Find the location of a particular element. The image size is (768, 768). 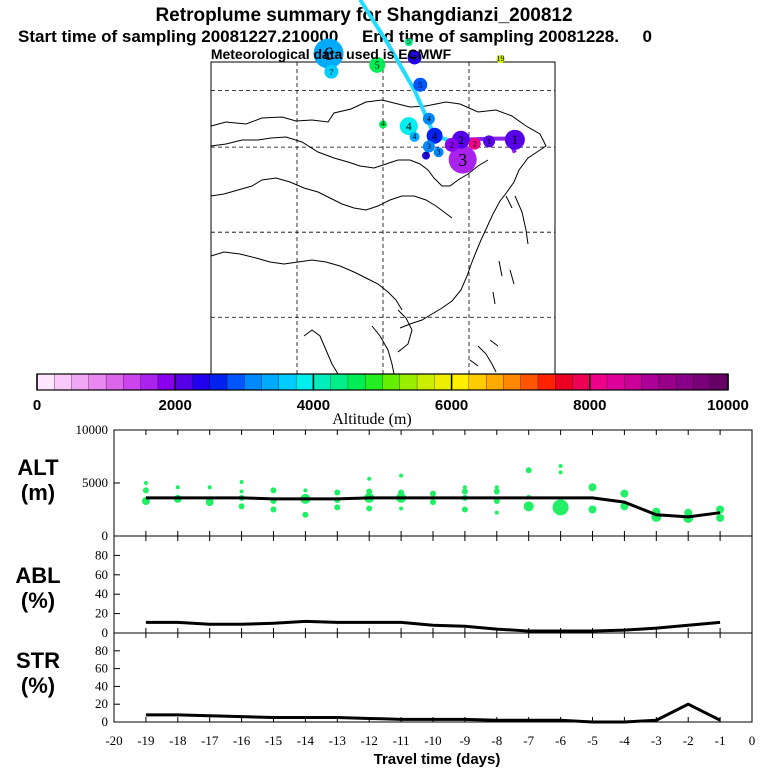

colorbar-tick-label: 4000 is located at coordinates (313, 405).